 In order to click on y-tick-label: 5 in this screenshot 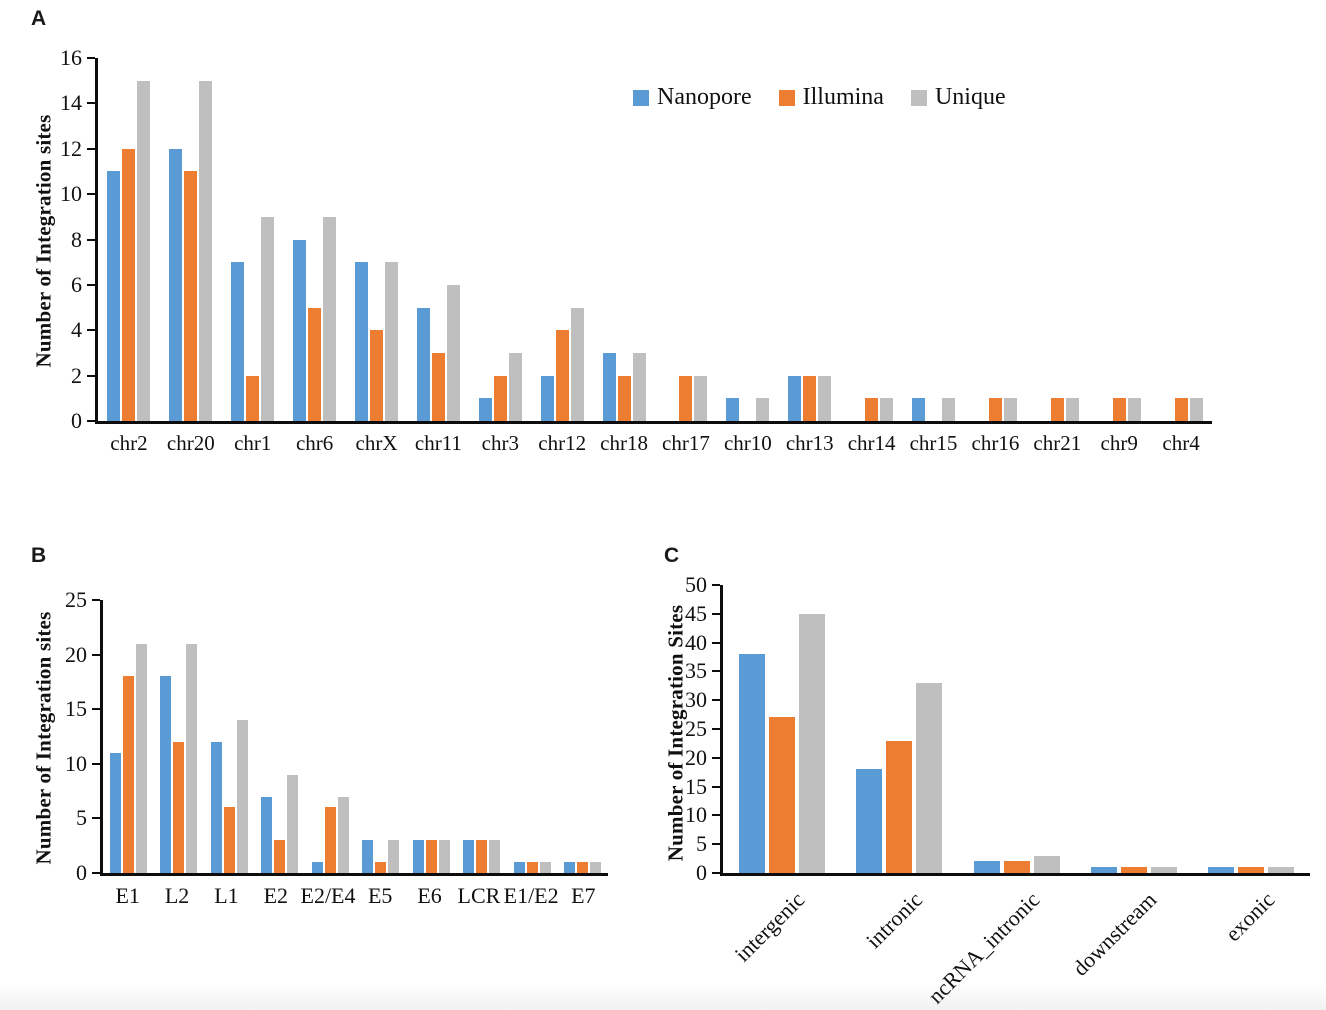, I will do `click(81, 818)`.